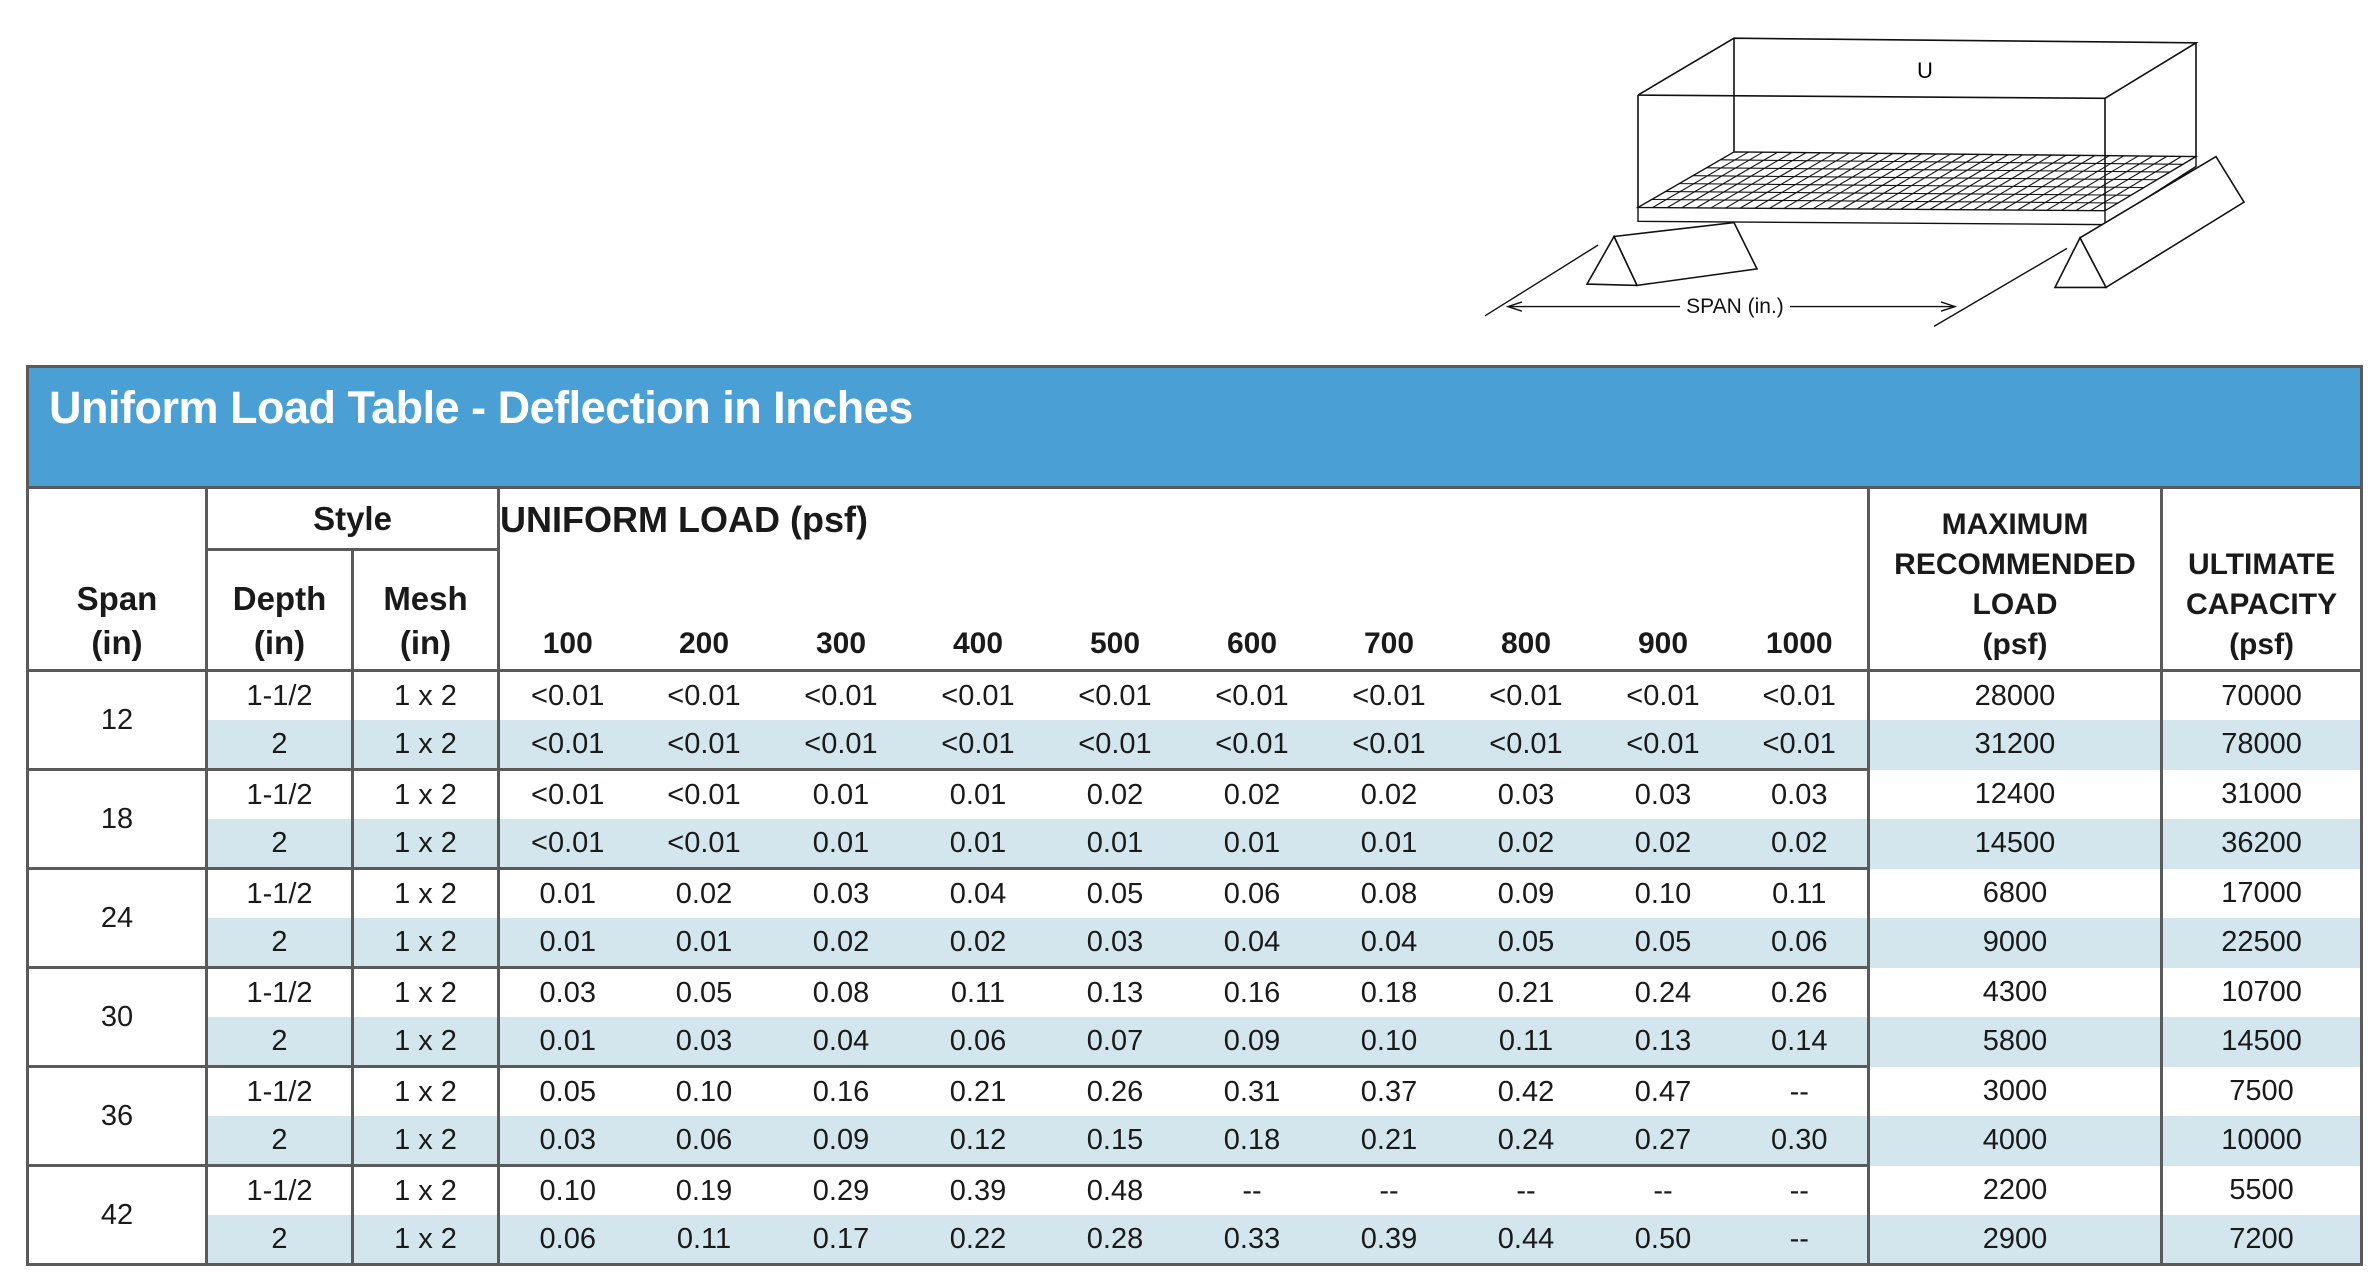 The width and height of the screenshot is (2380, 1288). I want to click on span-cell: 18, so click(117, 819).